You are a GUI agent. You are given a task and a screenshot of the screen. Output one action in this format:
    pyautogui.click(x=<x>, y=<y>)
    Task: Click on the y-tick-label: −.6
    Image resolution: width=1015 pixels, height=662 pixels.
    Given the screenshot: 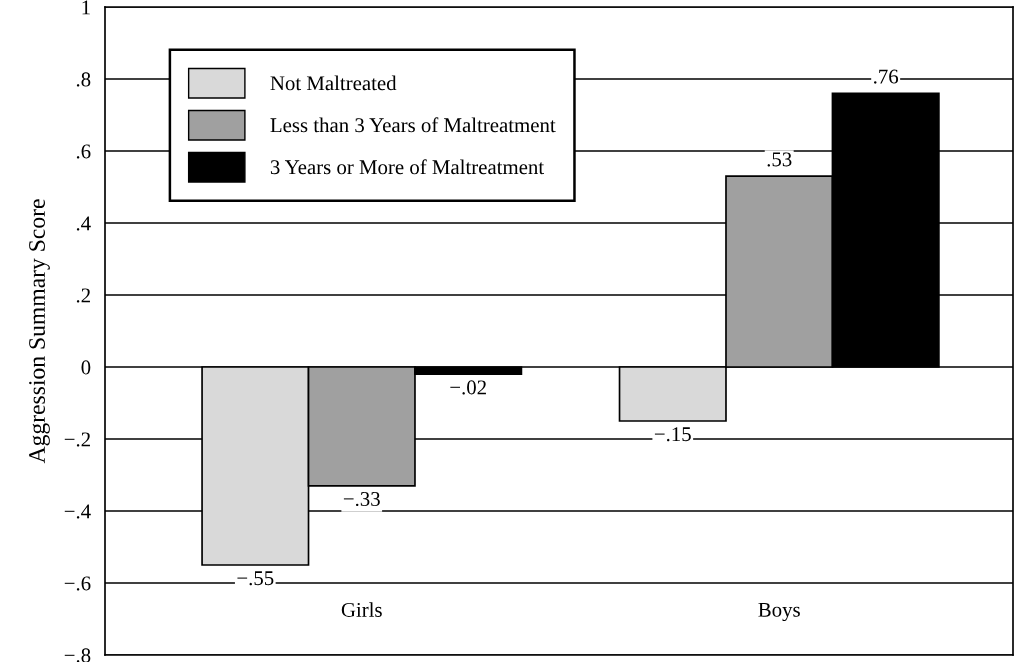 What is the action you would take?
    pyautogui.click(x=77, y=583)
    